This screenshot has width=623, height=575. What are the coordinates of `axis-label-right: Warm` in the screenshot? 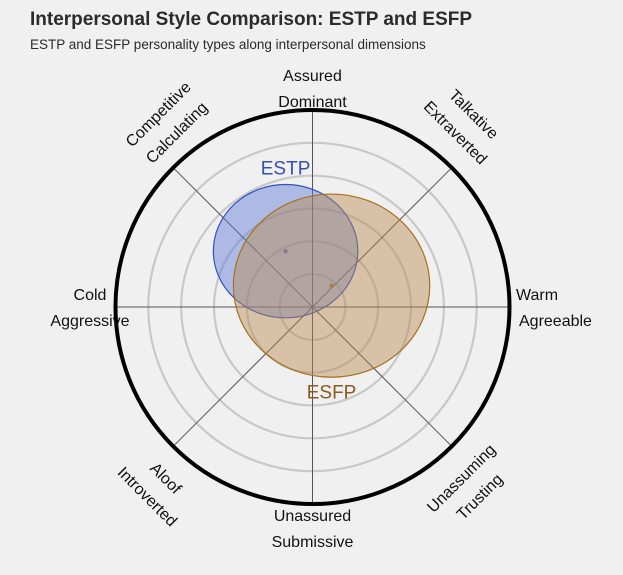 It's located at (537, 295).